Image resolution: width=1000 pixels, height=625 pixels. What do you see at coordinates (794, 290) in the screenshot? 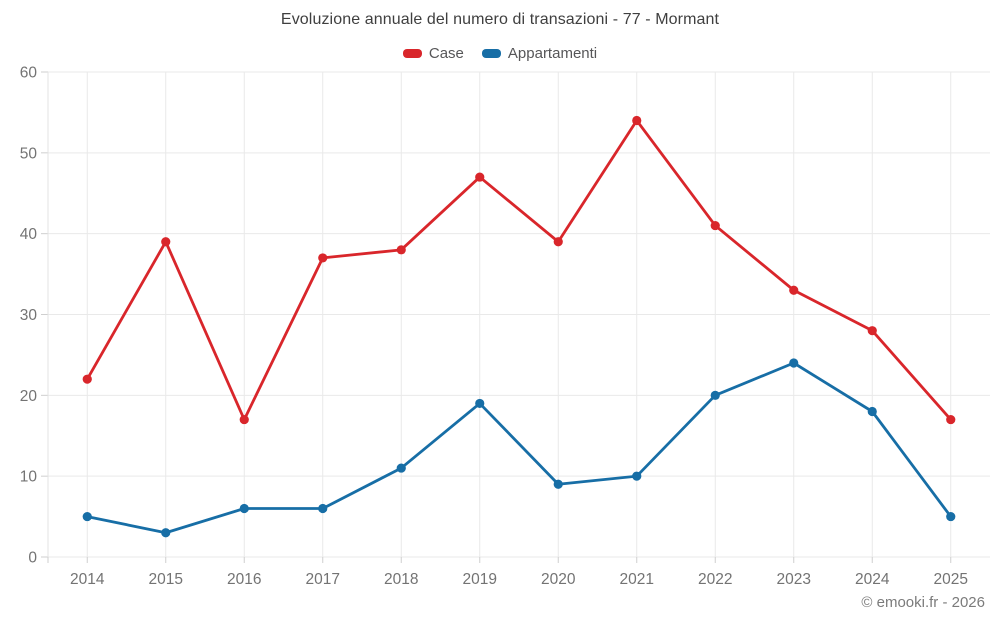
I see `data-point-case-2023` at bounding box center [794, 290].